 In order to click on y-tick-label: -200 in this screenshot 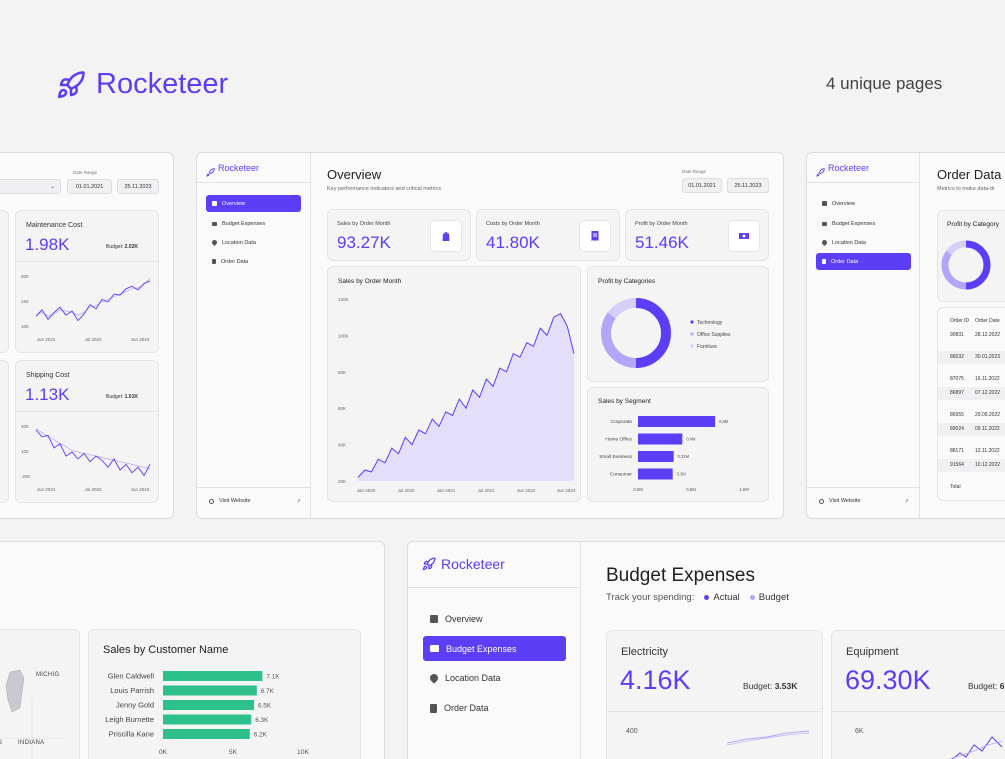, I will do `click(26, 476)`.